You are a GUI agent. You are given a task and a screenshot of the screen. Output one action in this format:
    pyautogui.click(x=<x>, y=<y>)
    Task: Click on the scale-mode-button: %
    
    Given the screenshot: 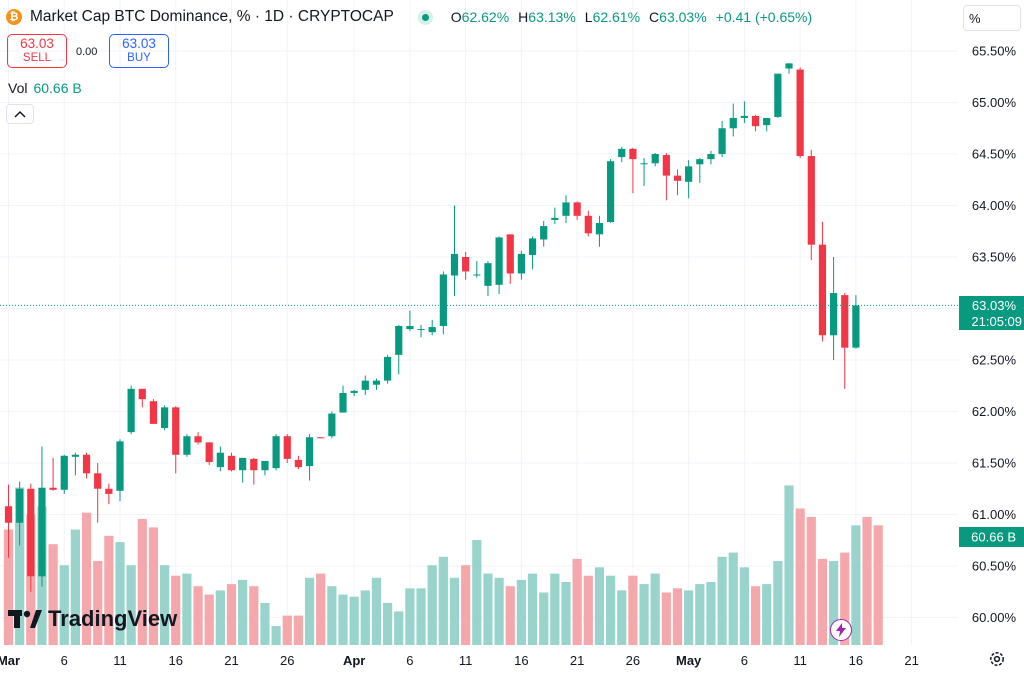 What is the action you would take?
    pyautogui.click(x=992, y=18)
    